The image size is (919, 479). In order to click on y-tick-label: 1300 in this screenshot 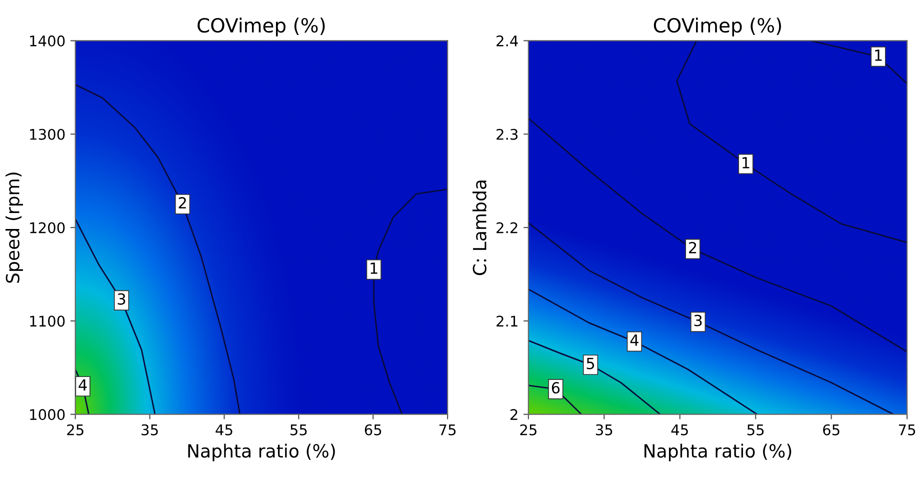, I will do `click(47, 134)`.